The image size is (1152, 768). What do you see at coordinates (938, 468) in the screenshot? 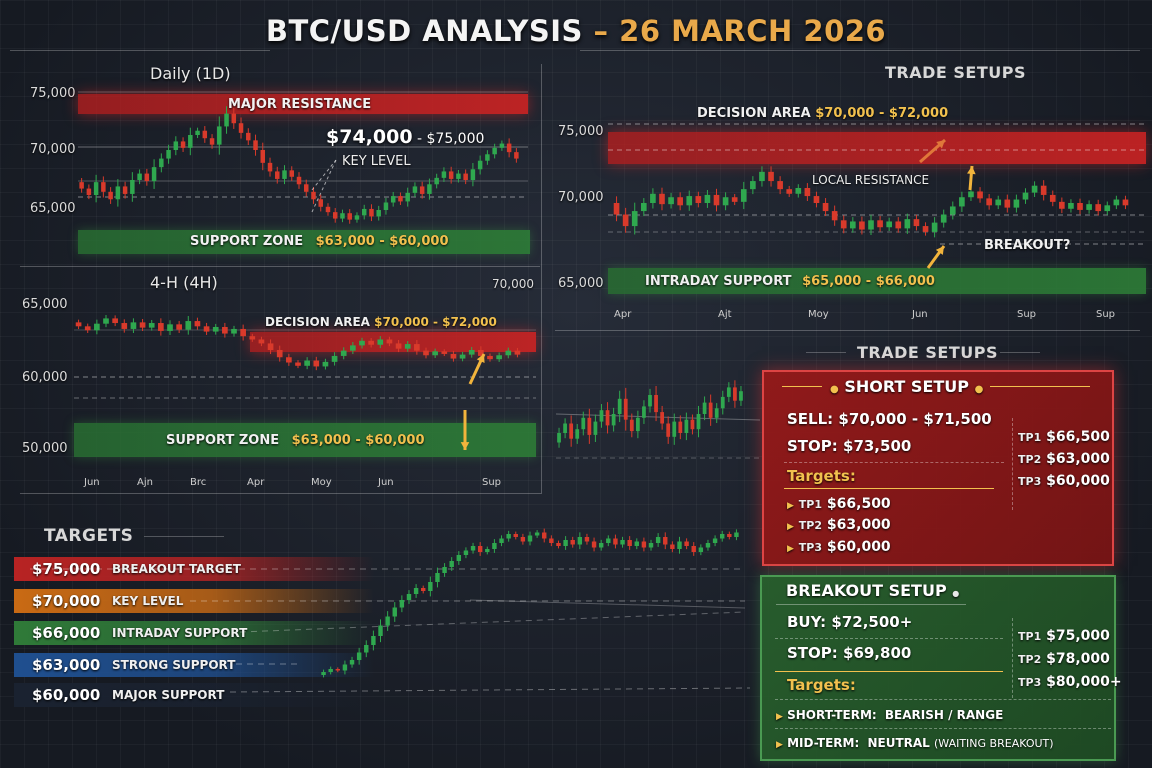
I see `short-setup-box` at bounding box center [938, 468].